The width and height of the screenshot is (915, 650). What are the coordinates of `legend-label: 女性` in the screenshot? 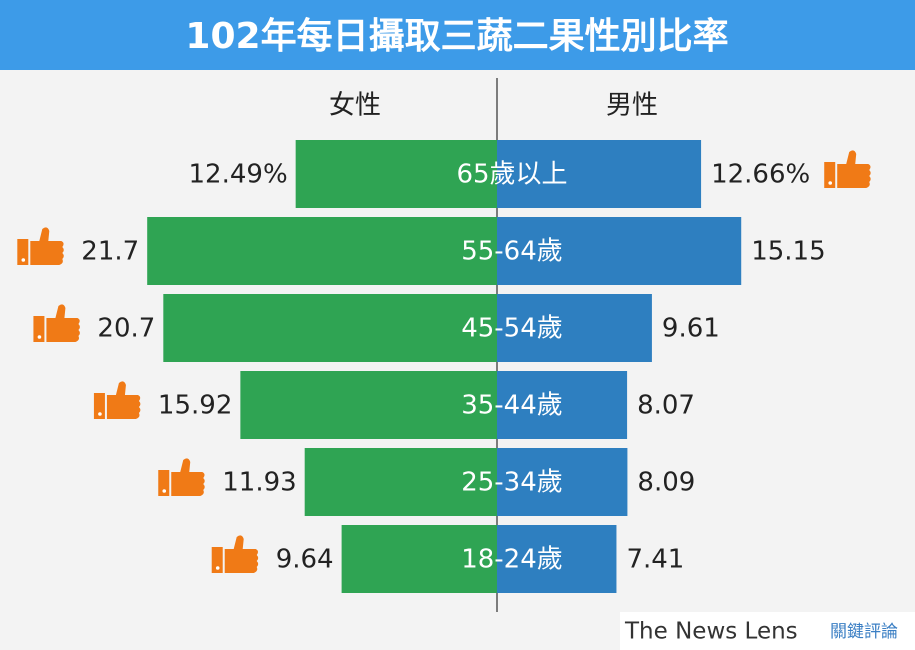 It's located at (355, 106).